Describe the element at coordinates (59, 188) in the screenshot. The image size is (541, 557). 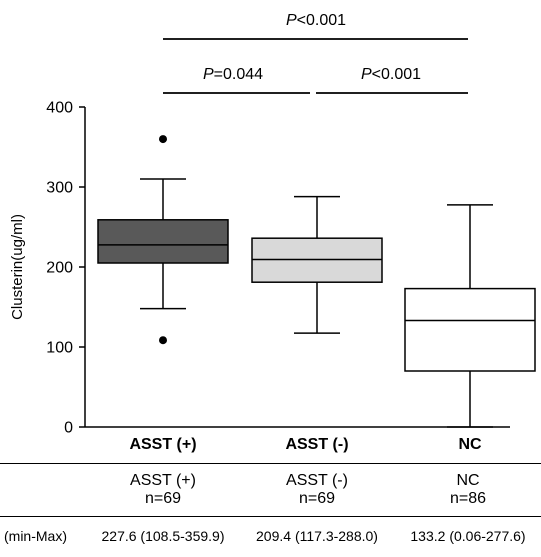
I see `y-tick-label: 300` at that location.